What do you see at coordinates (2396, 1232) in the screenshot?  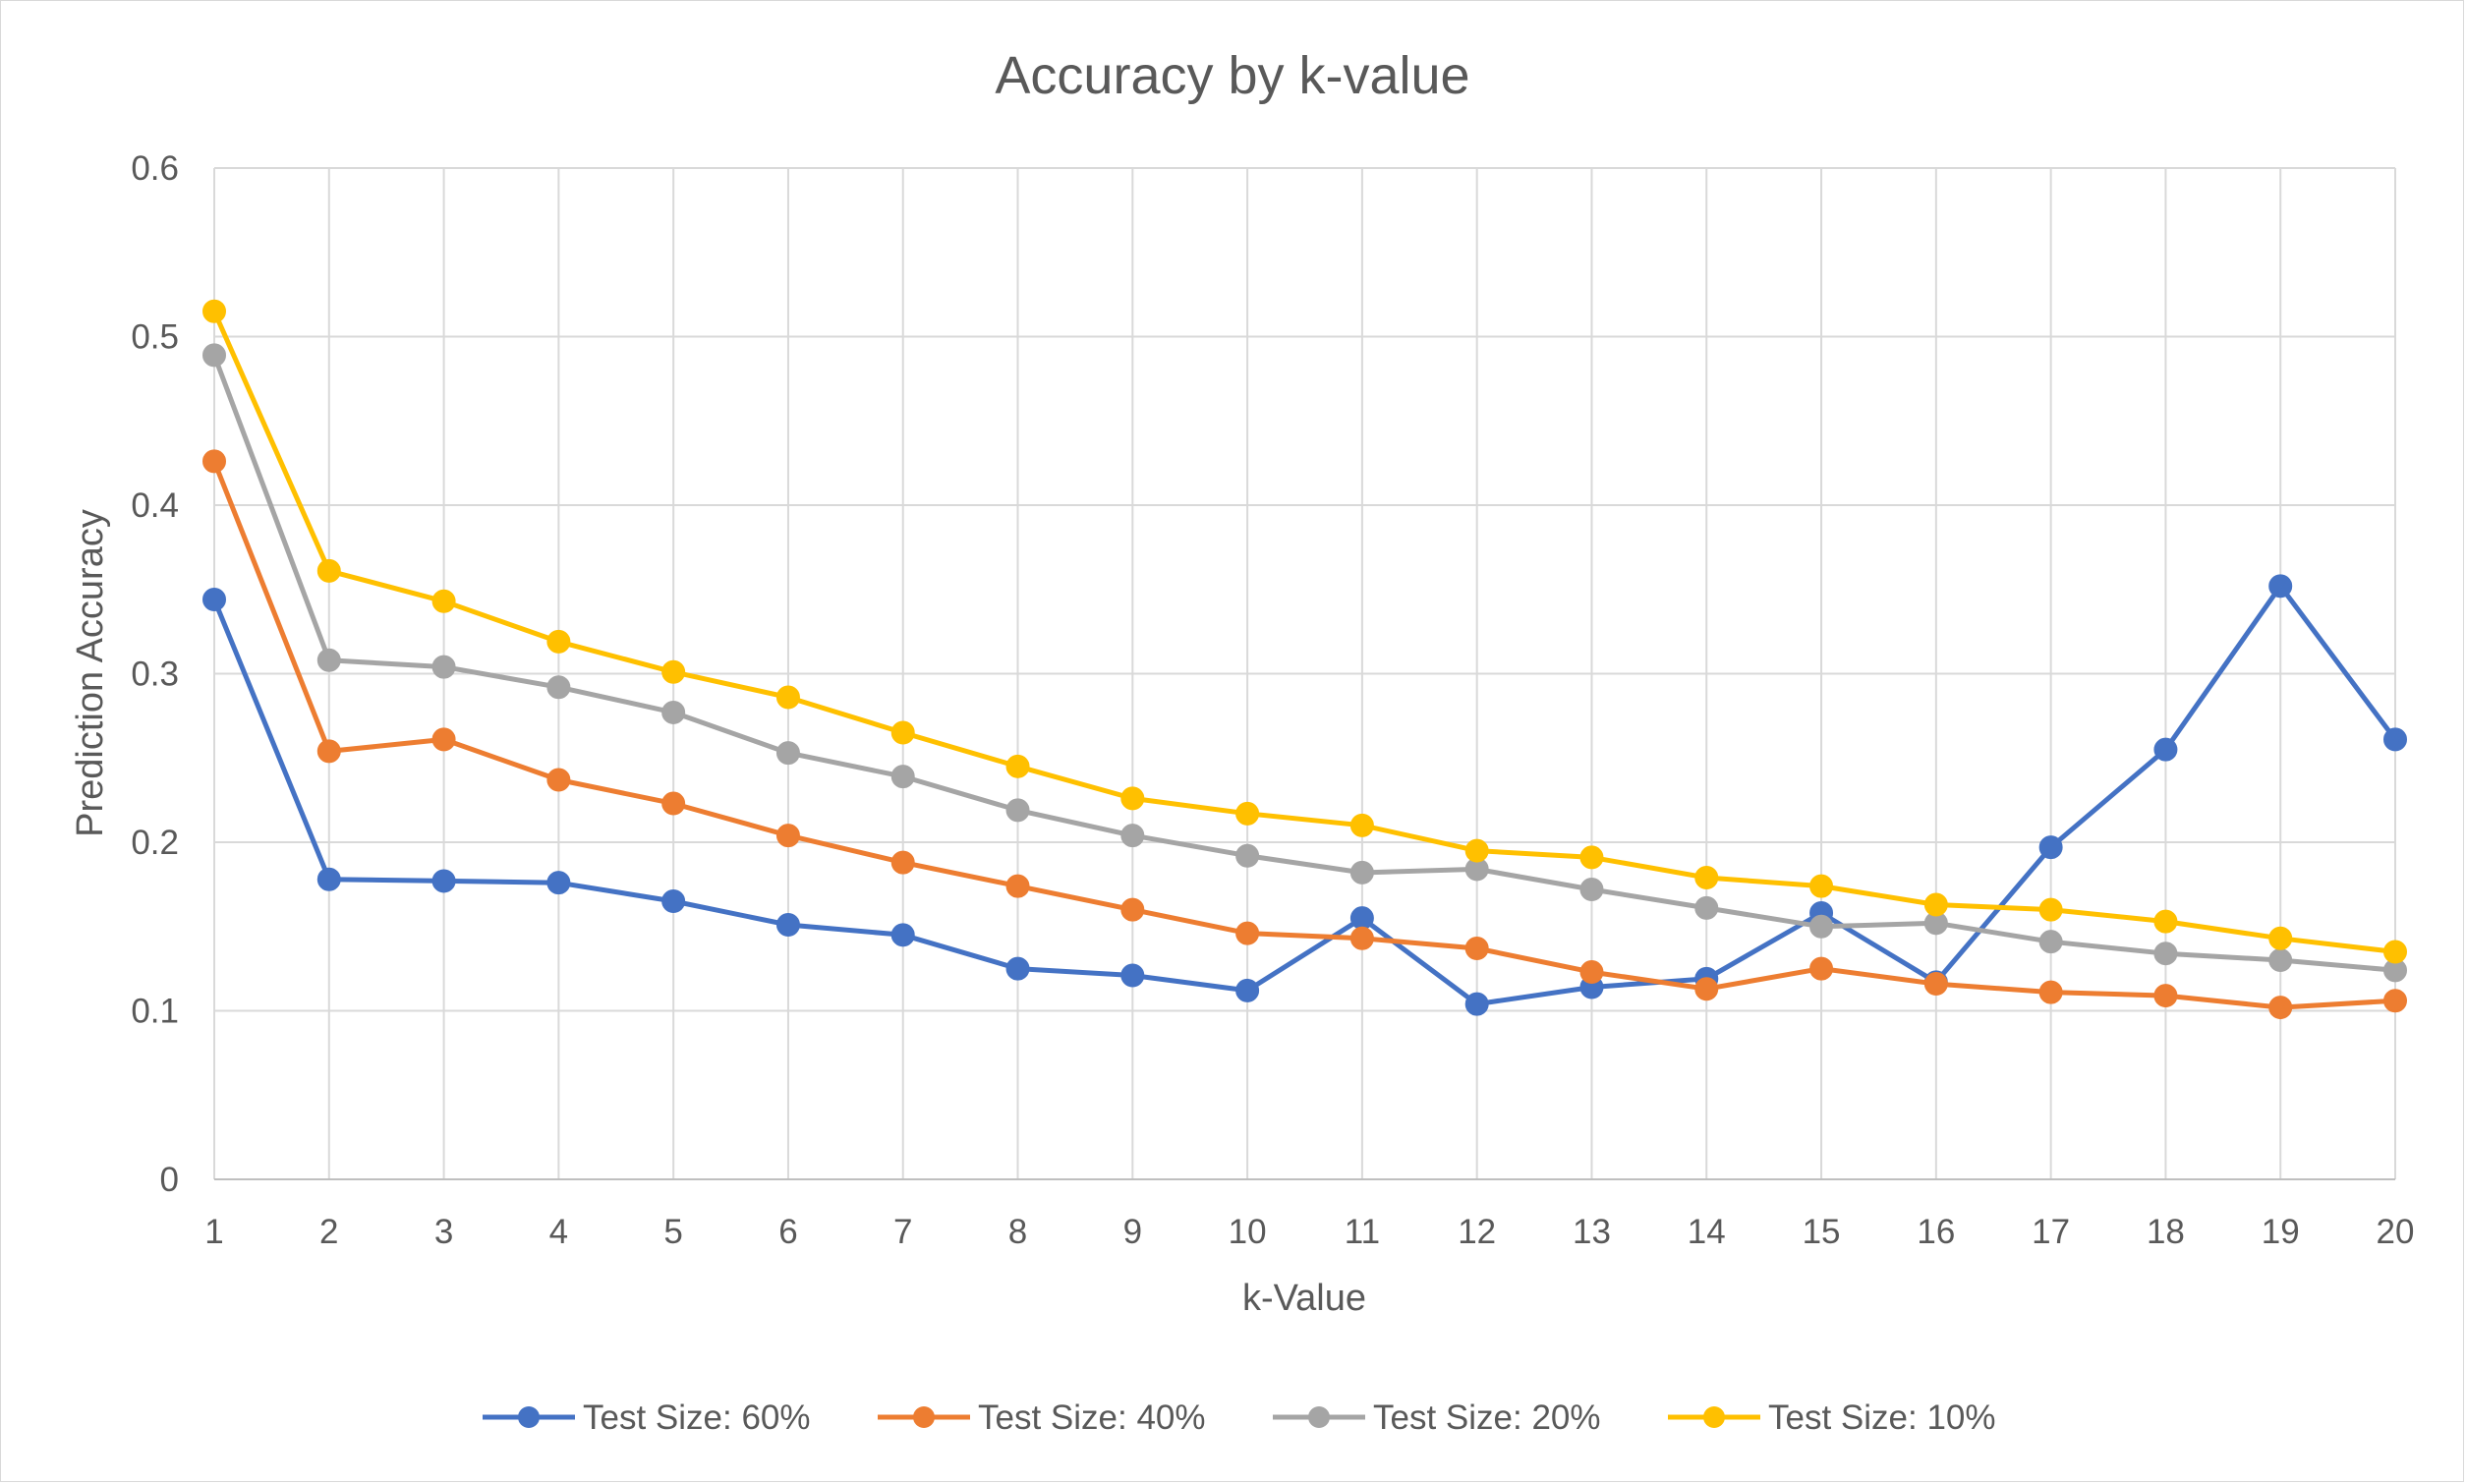 I see `x-tick-label: 20` at bounding box center [2396, 1232].